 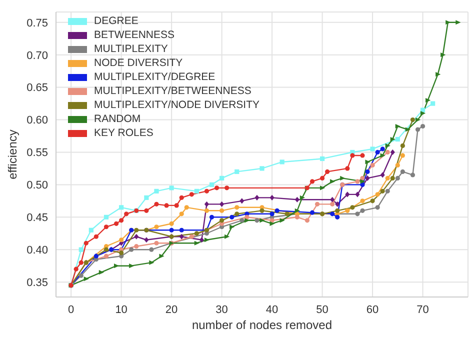 I want to click on legend-label: MULTIPLEXITY/BETWEENNESS, so click(x=173, y=91).